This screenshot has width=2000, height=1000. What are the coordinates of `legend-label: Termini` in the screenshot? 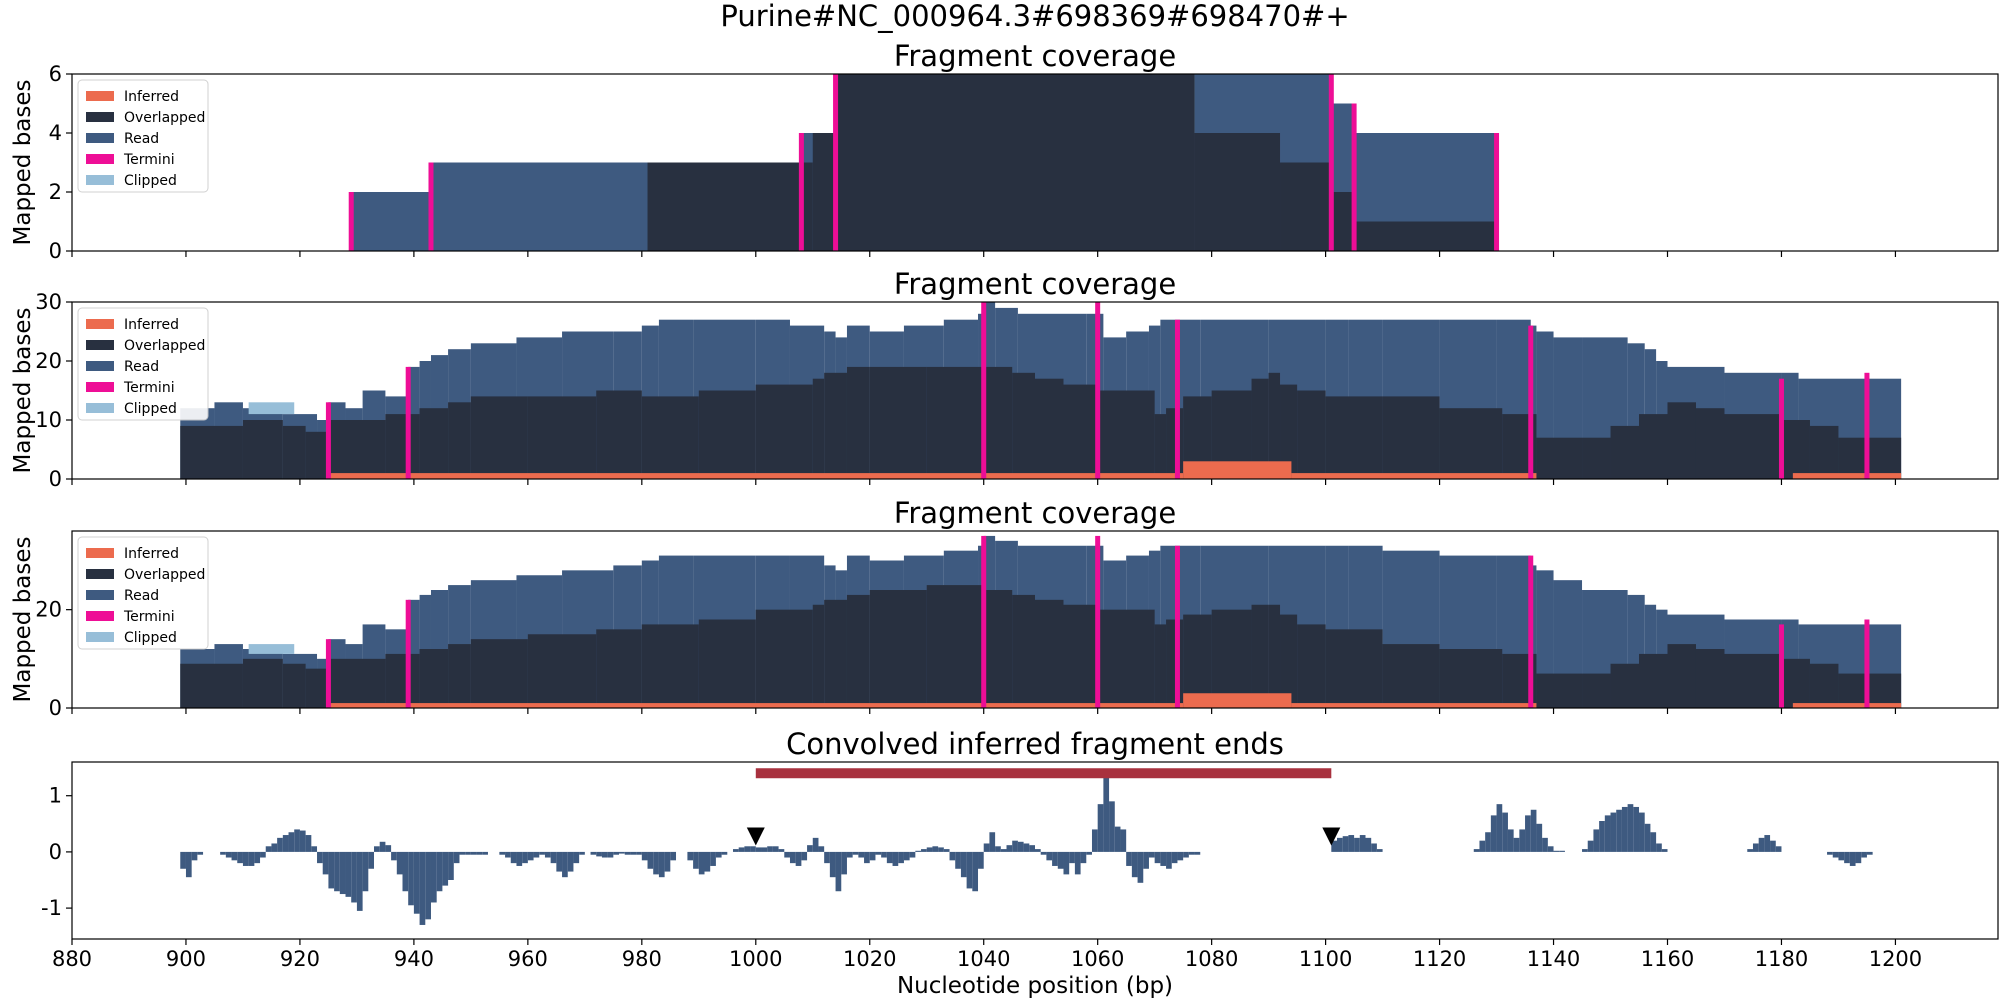 It's located at (149, 388).